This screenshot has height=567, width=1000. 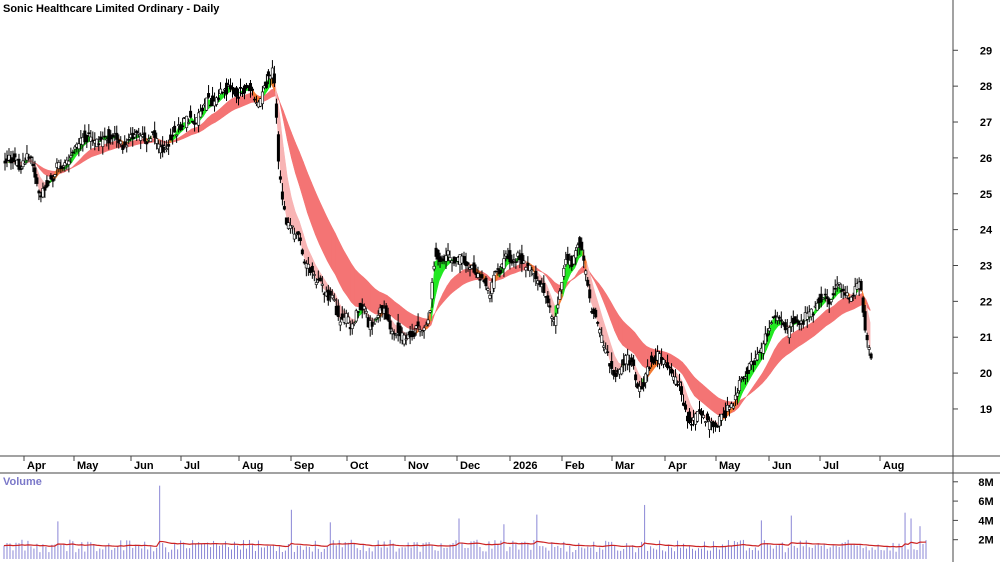 What do you see at coordinates (986, 87) in the screenshot?
I see `price-tick-label: 28` at bounding box center [986, 87].